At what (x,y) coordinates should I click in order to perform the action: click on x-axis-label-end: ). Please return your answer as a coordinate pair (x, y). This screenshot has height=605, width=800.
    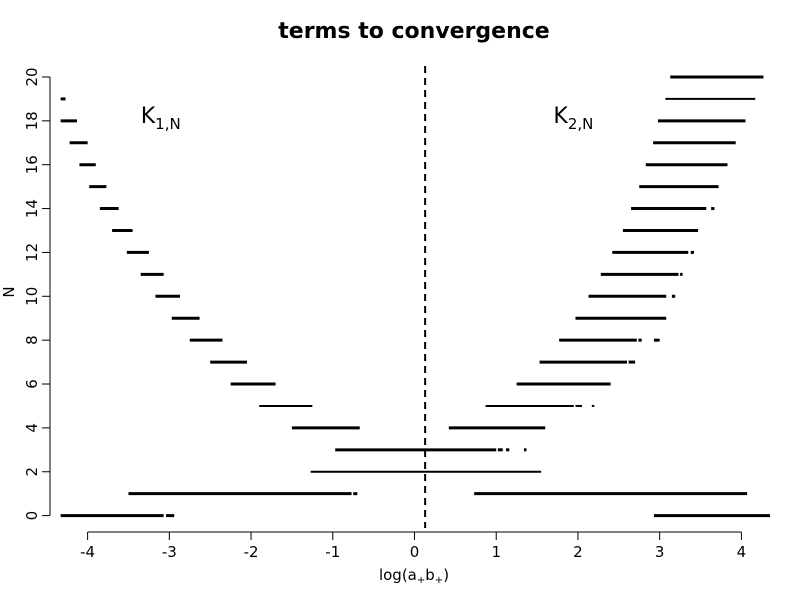
    Looking at the image, I should click on (446, 575).